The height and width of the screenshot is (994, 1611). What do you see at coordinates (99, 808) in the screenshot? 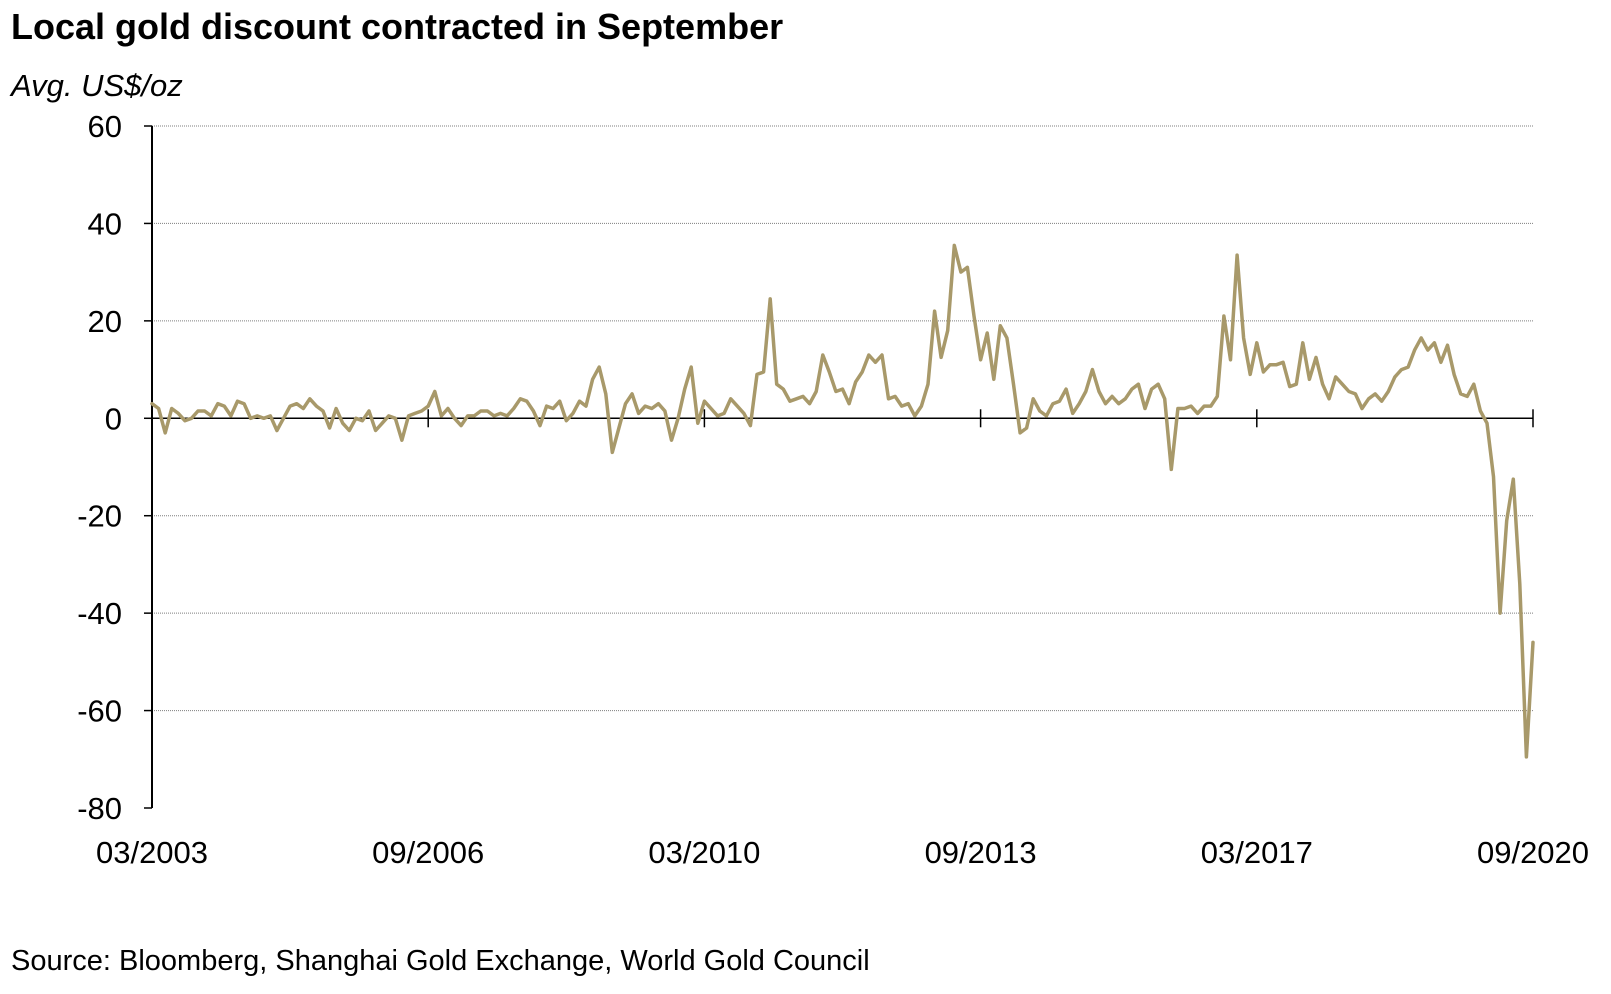
I see `y-tick-label: -80` at bounding box center [99, 808].